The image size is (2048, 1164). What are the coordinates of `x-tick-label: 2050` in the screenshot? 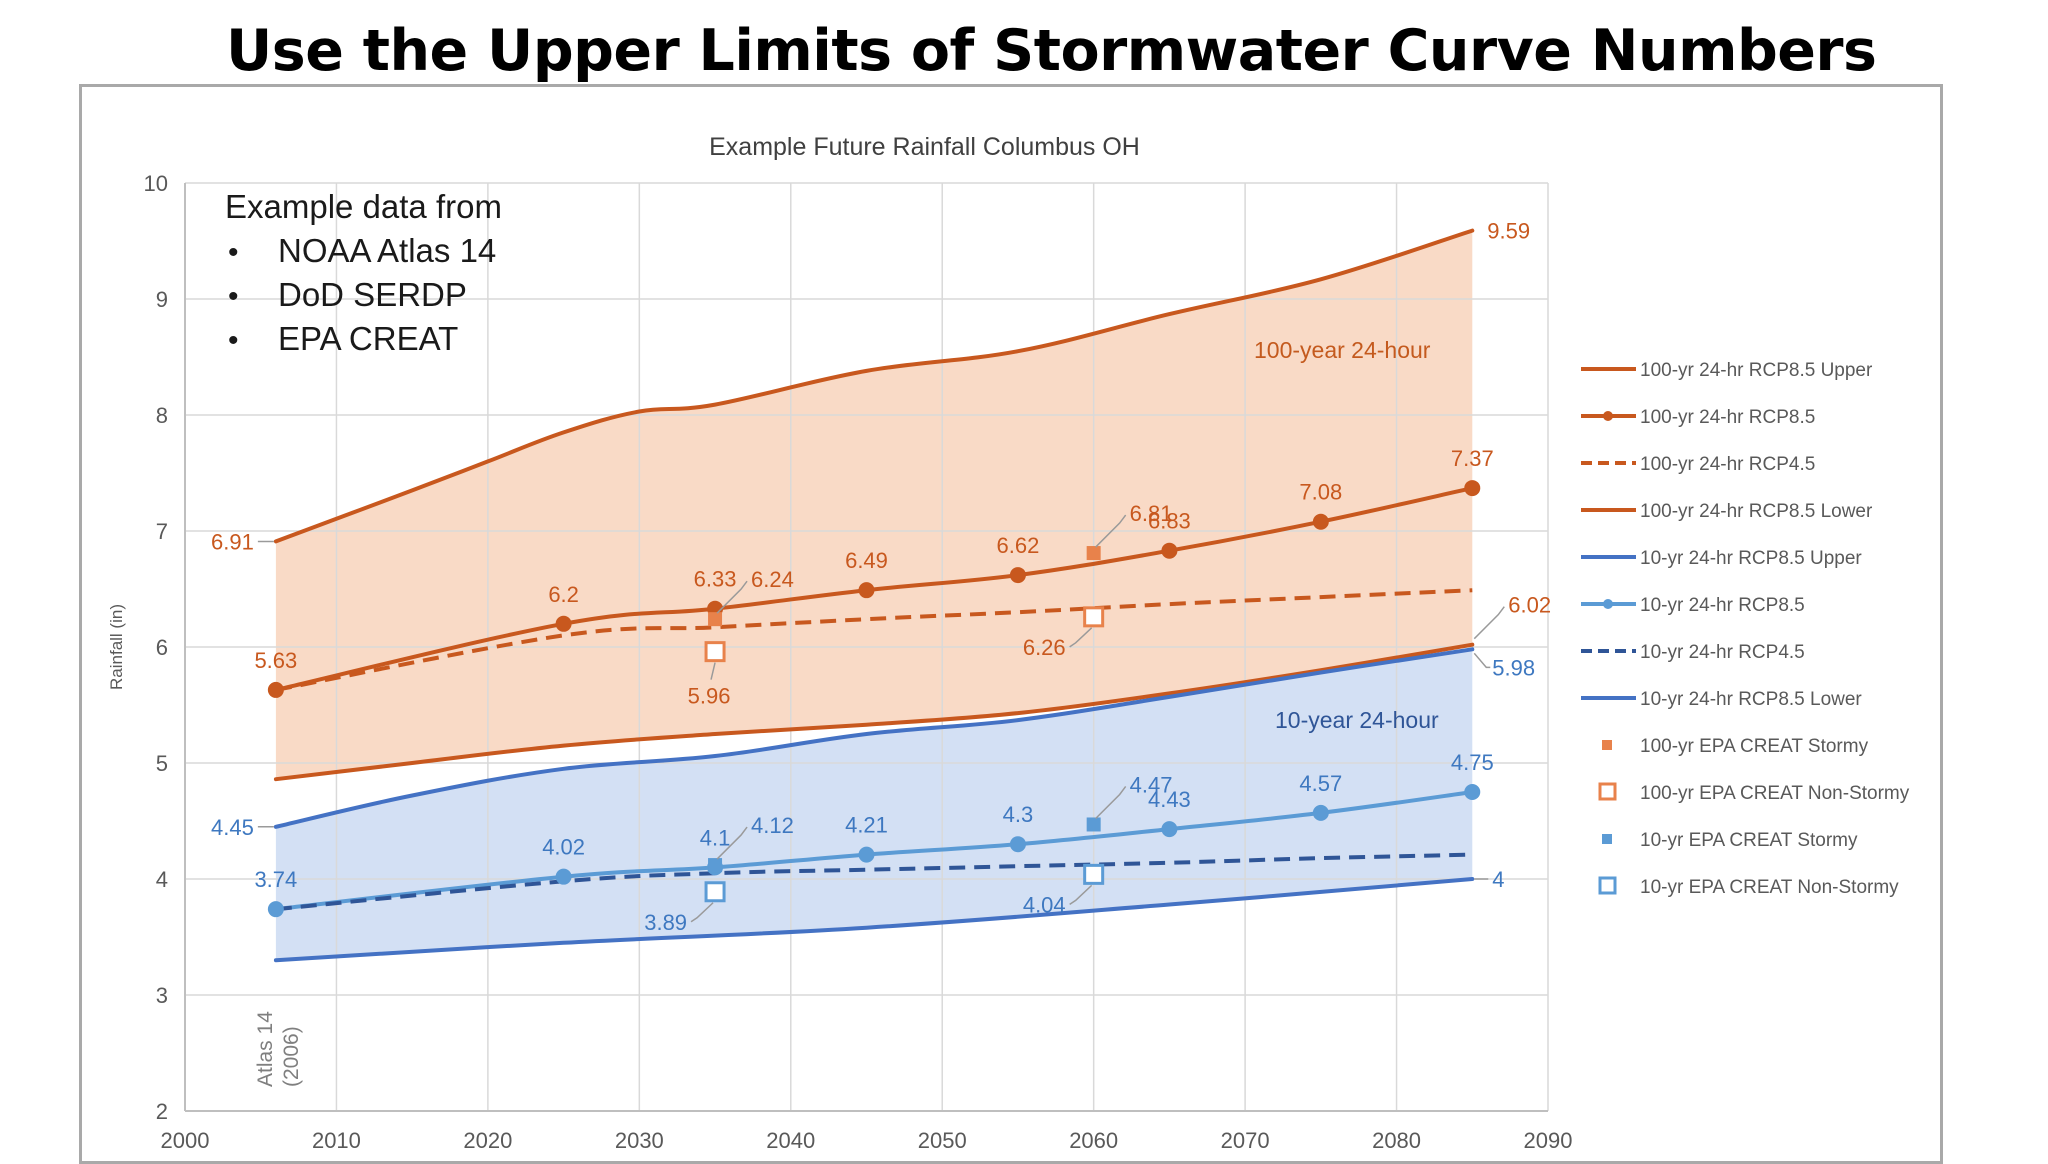 It's located at (942, 1140).